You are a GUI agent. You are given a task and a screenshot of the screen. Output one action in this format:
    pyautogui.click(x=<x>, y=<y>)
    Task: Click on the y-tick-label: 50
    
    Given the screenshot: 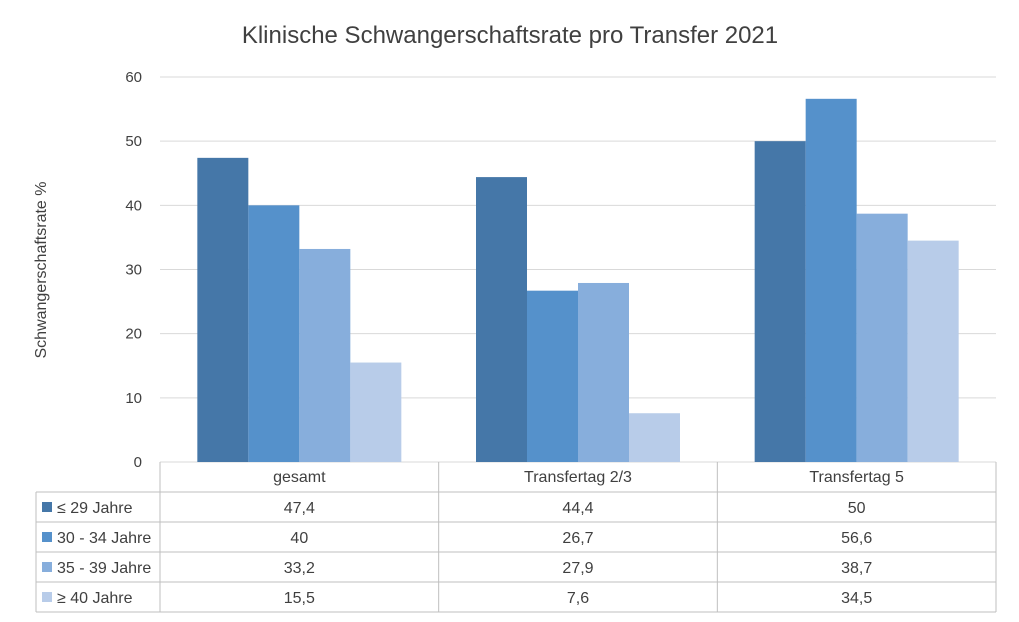 What is the action you would take?
    pyautogui.click(x=133, y=141)
    